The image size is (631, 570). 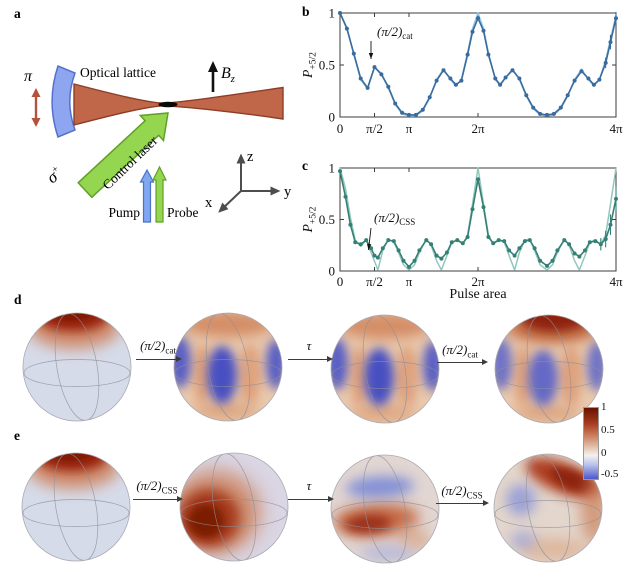 What do you see at coordinates (394, 218) in the screenshot?
I see `annotation-label: (π/2)CSS` at bounding box center [394, 218].